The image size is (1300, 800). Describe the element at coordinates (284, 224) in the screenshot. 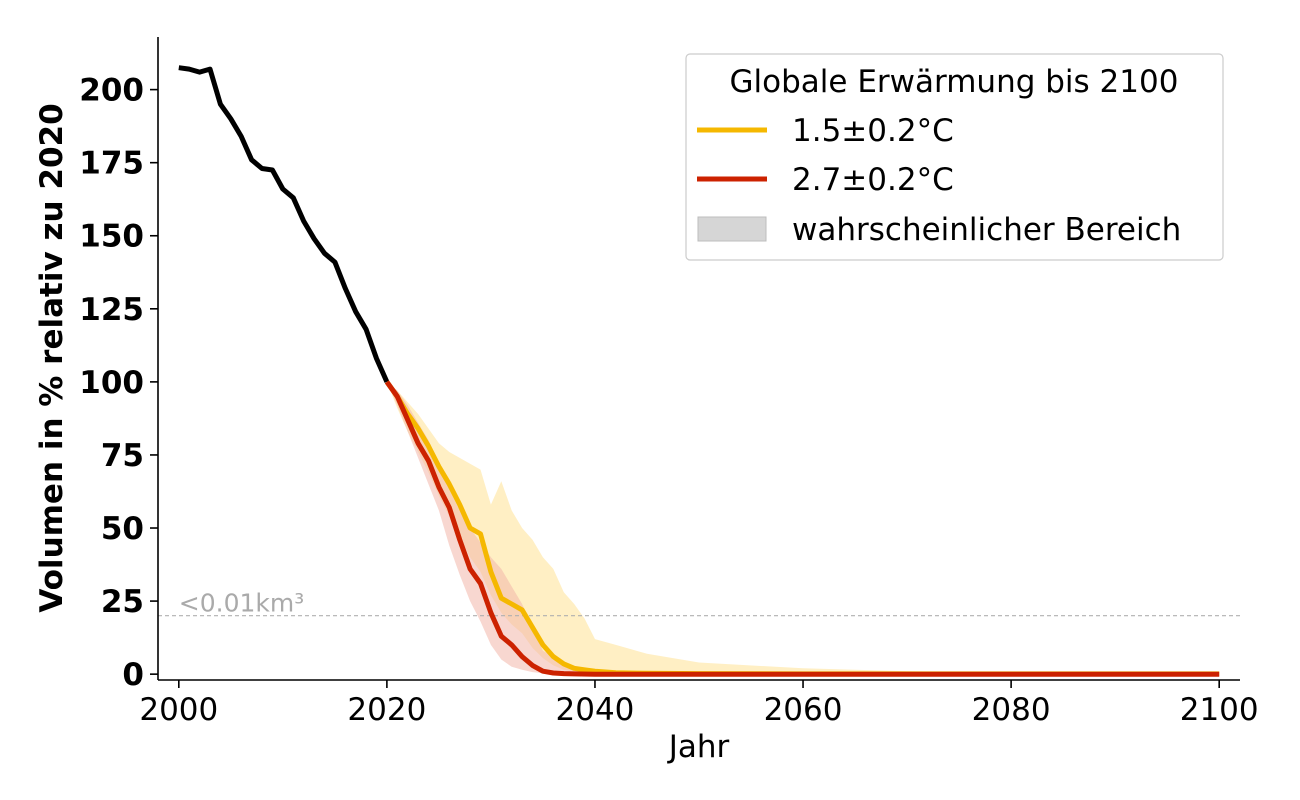

I see `observed-line` at that location.